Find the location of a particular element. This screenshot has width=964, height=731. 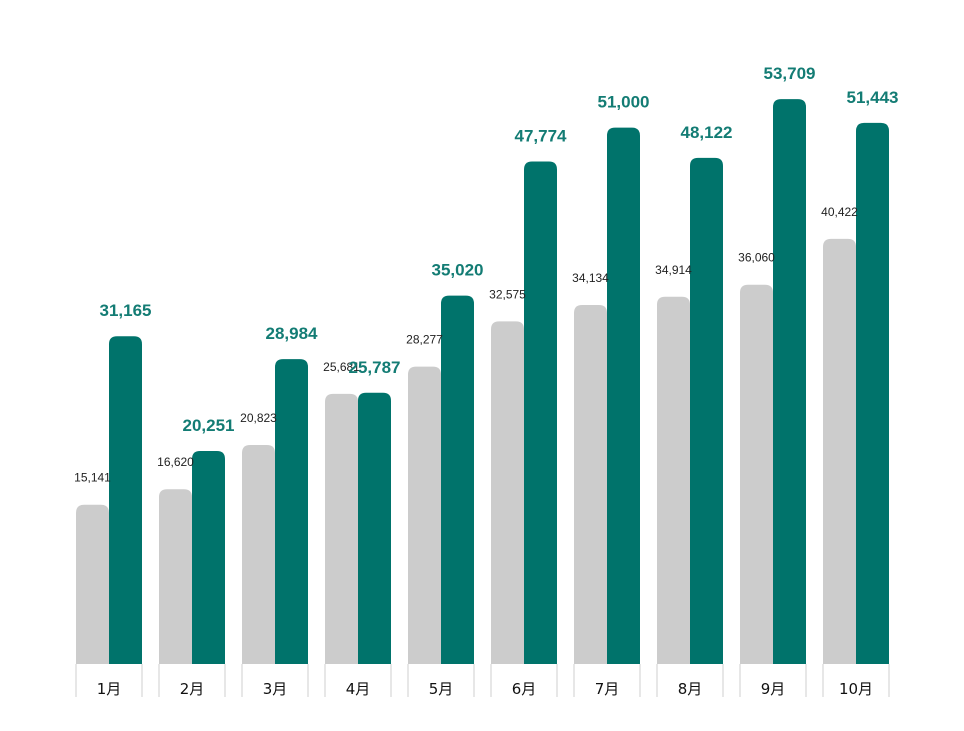

value-label-series-1-3: 20,823 is located at coordinates (258, 418).